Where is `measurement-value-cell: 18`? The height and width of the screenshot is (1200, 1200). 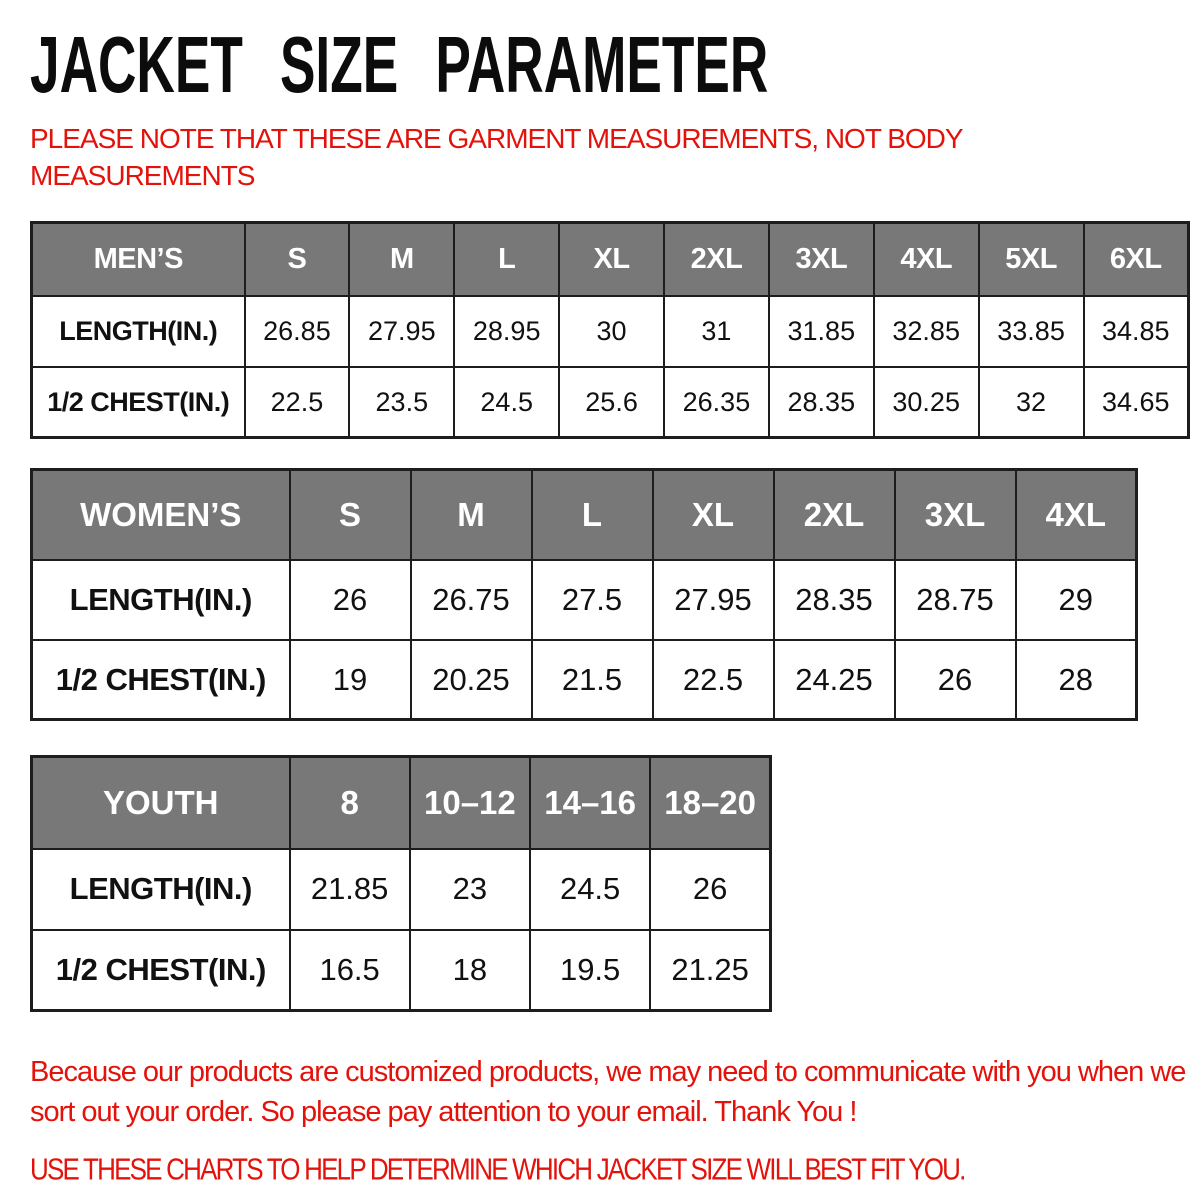 measurement-value-cell: 18 is located at coordinates (470, 970).